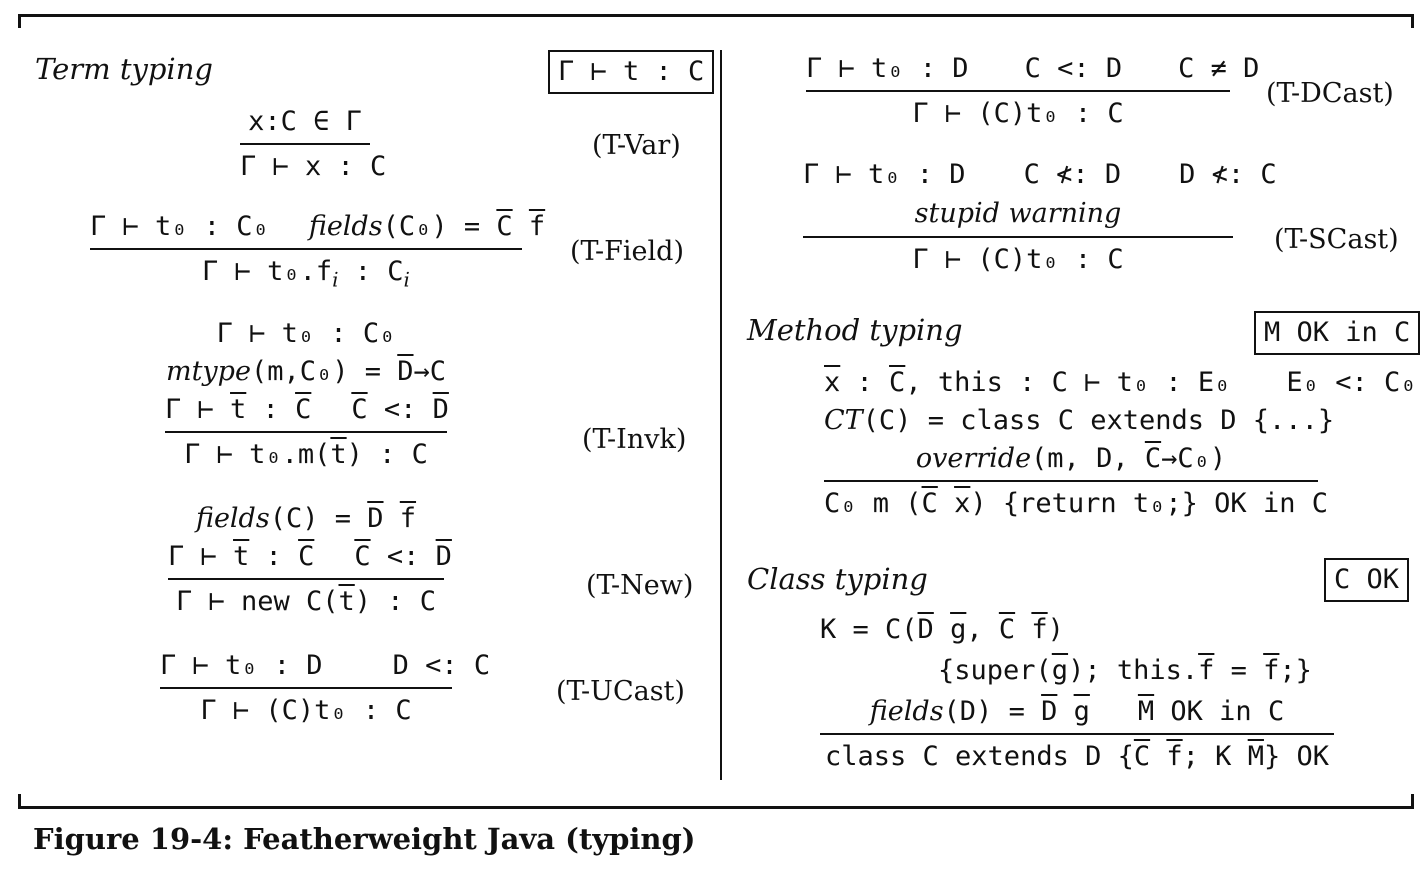 Image resolution: width=1428 pixels, height=872 pixels. What do you see at coordinates (124, 69) in the screenshot?
I see `term-typing-title: Term typing` at bounding box center [124, 69].